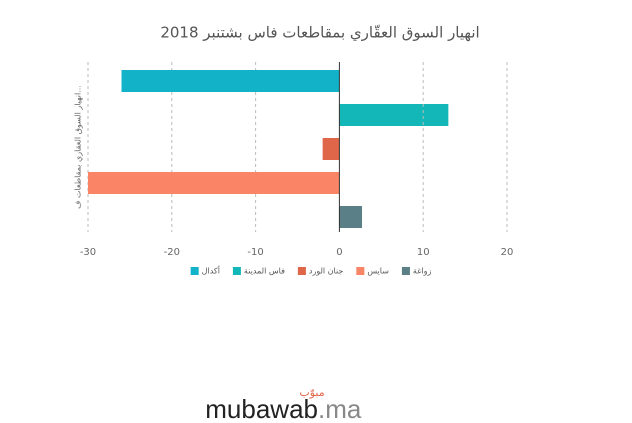 Image resolution: width=632 pixels, height=423 pixels. Describe the element at coordinates (255, 252) in the screenshot. I see `x-tick-label: -10` at that location.